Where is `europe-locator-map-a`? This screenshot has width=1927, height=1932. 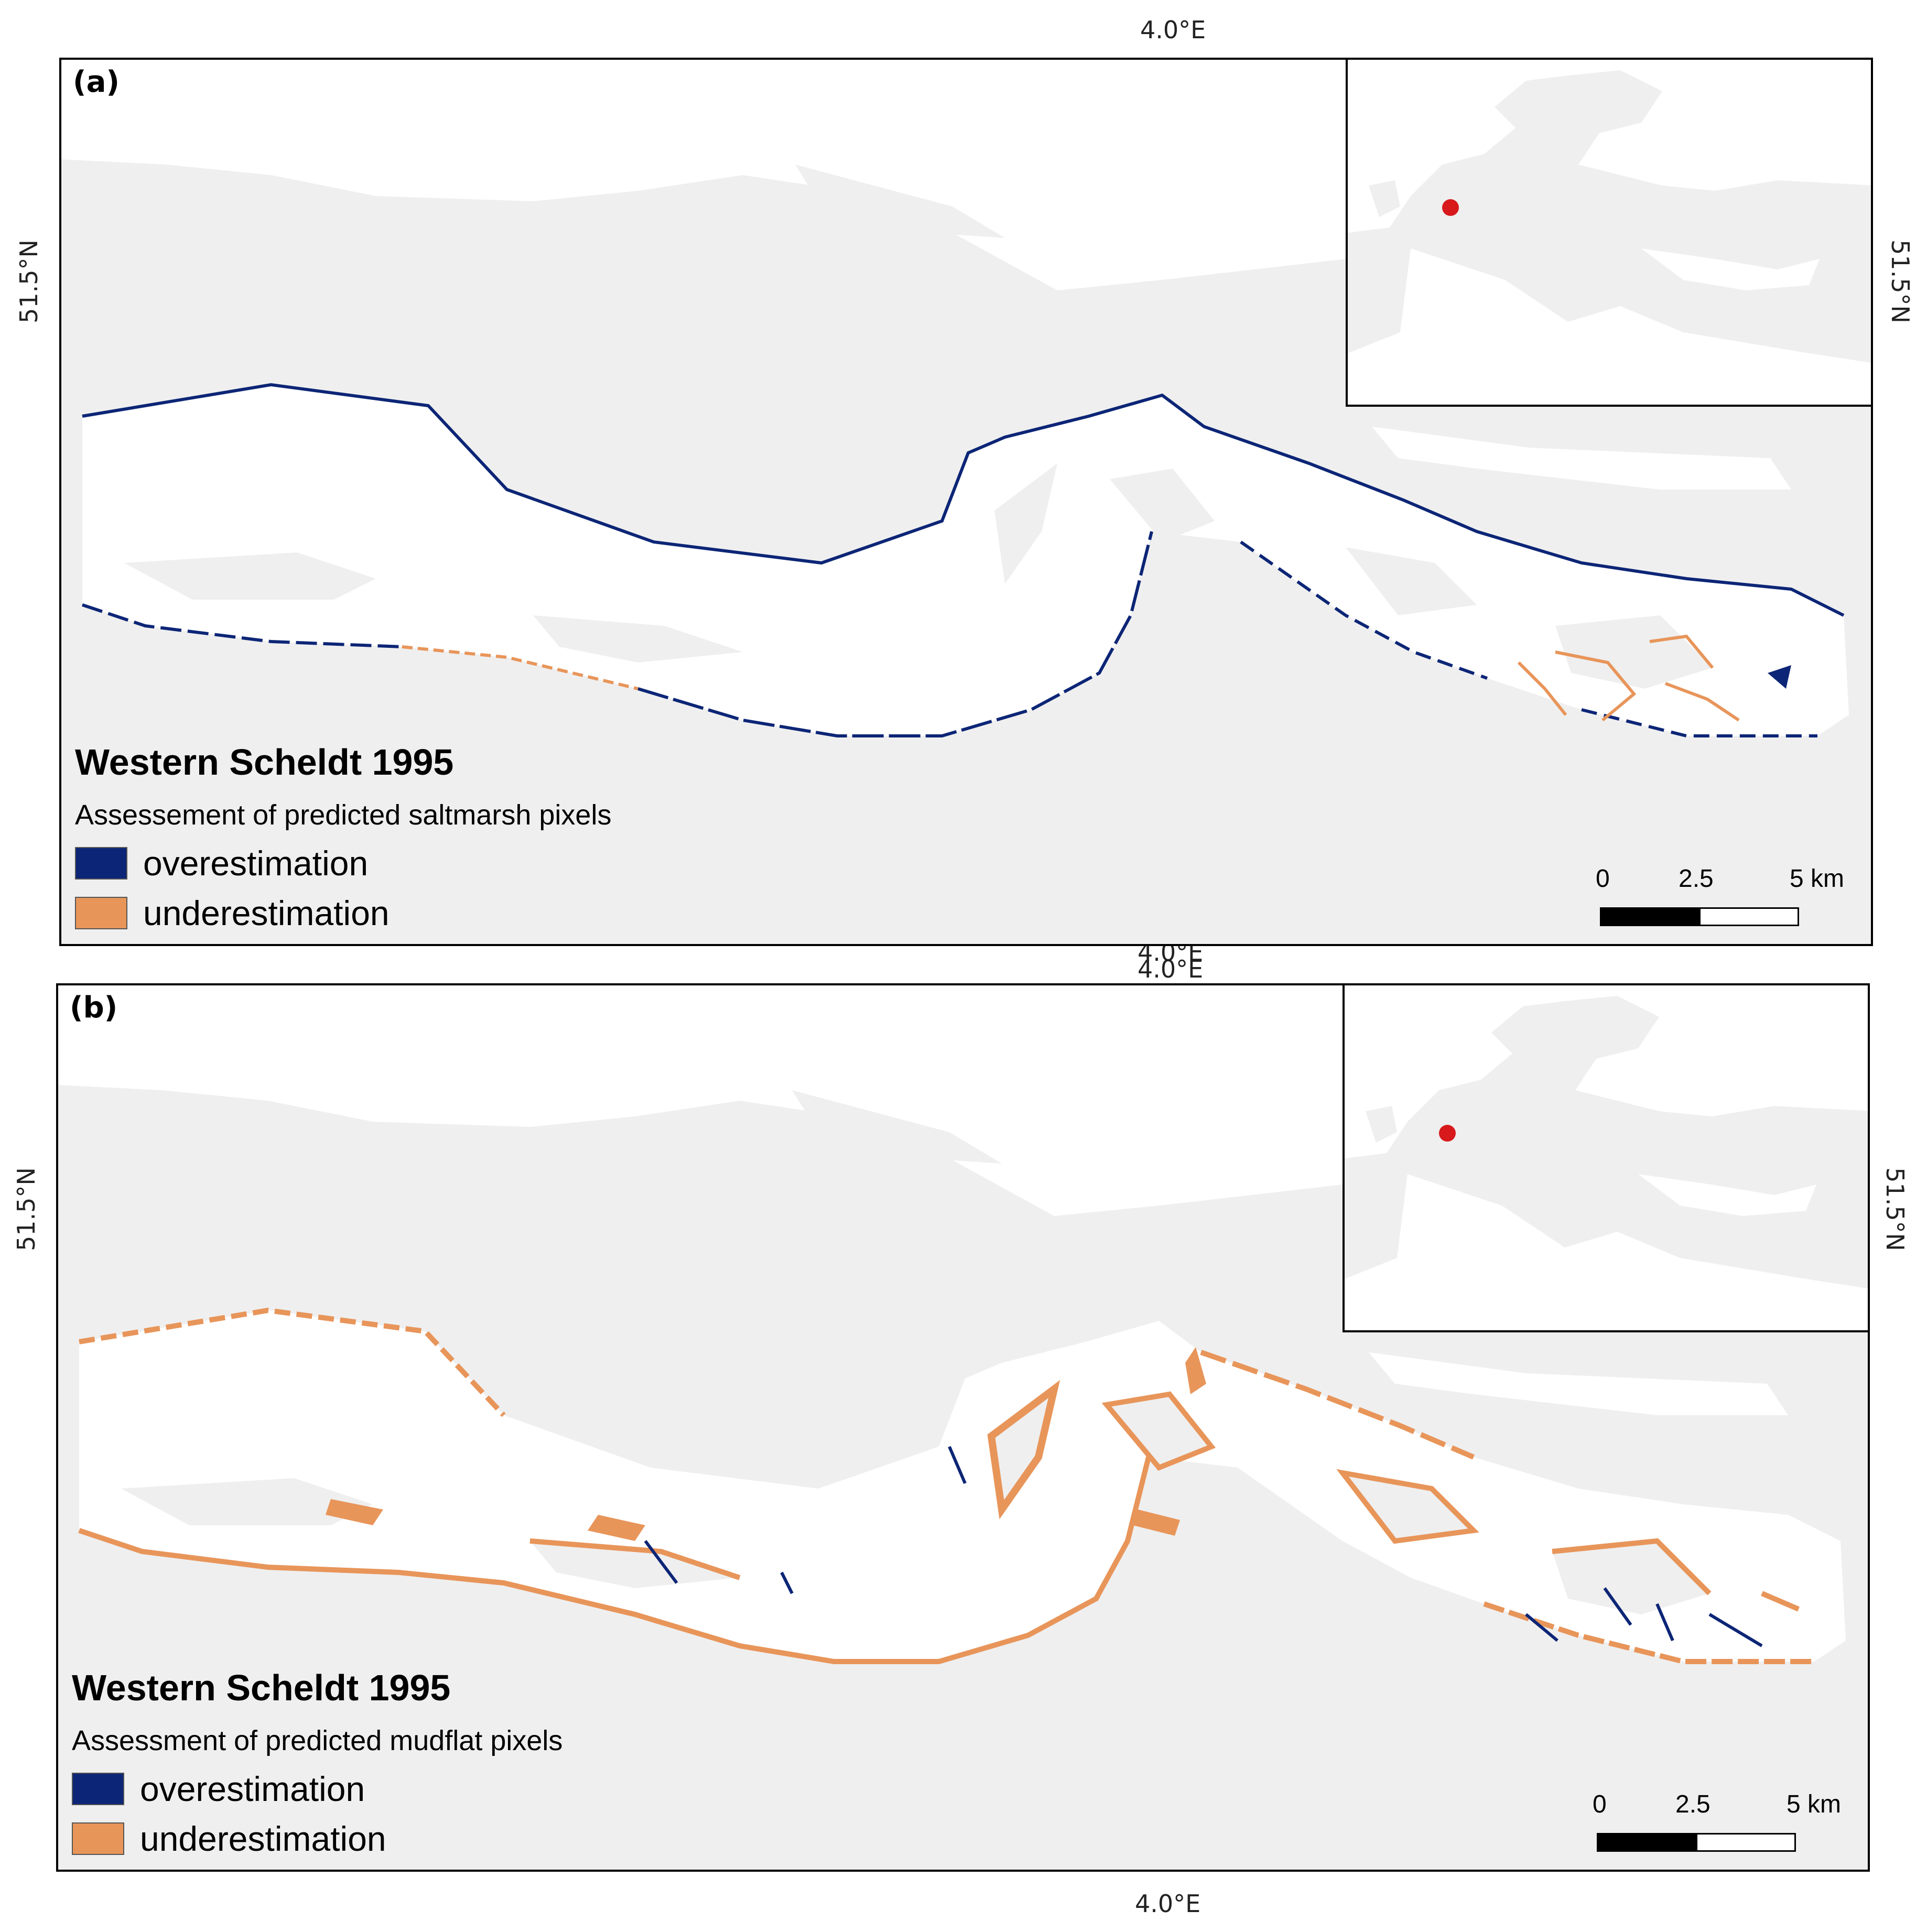
europe-locator-map-a is located at coordinates (1610, 233).